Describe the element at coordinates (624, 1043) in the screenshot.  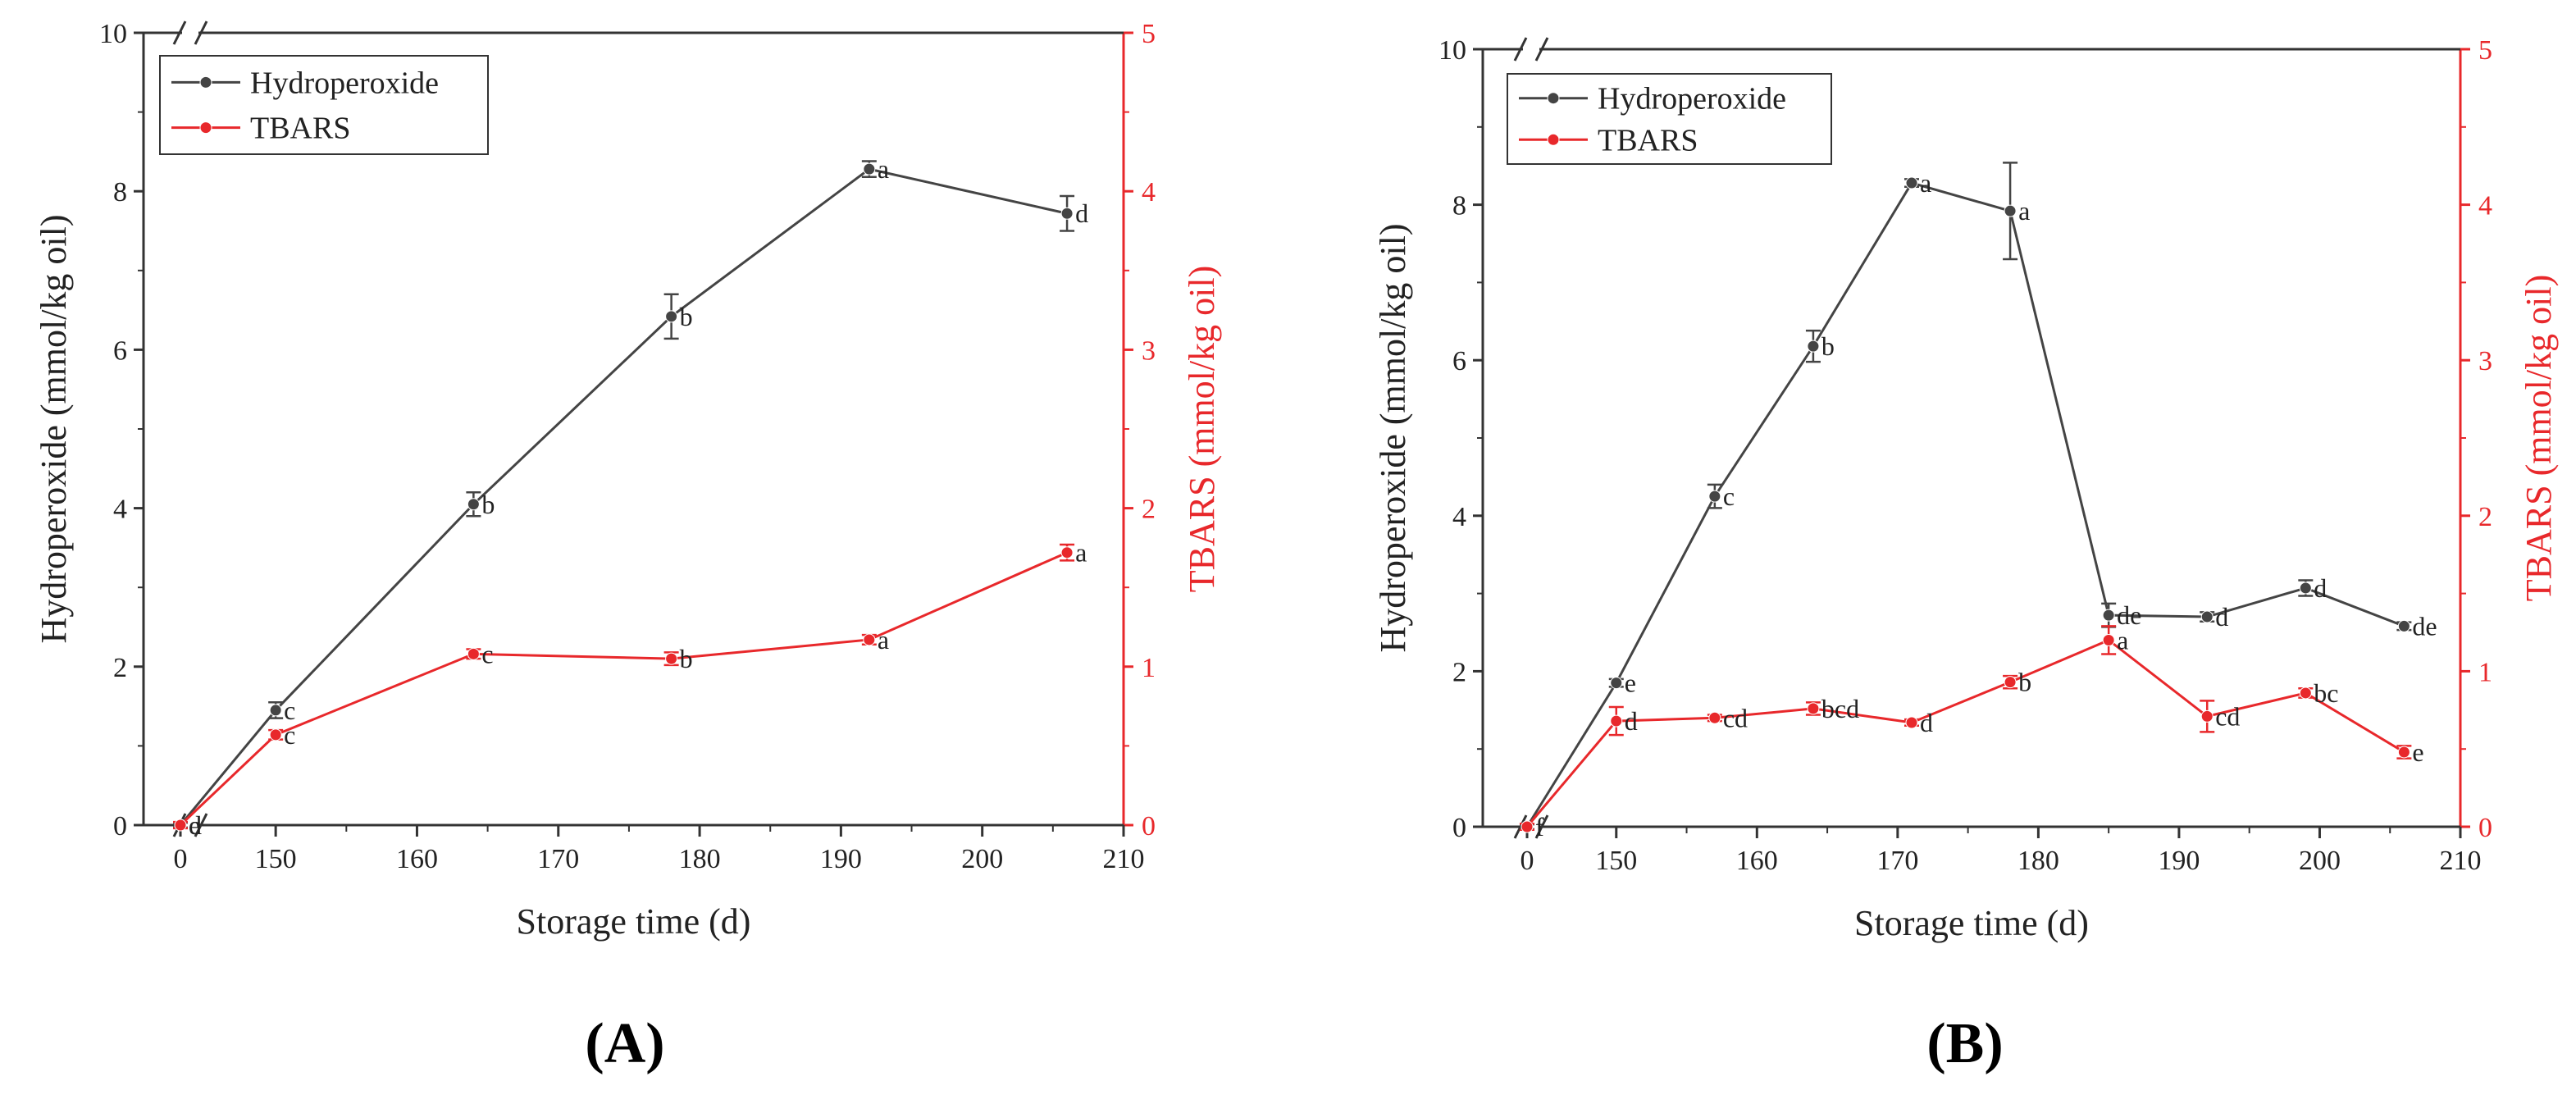
I see `panel-label: (A)` at that location.